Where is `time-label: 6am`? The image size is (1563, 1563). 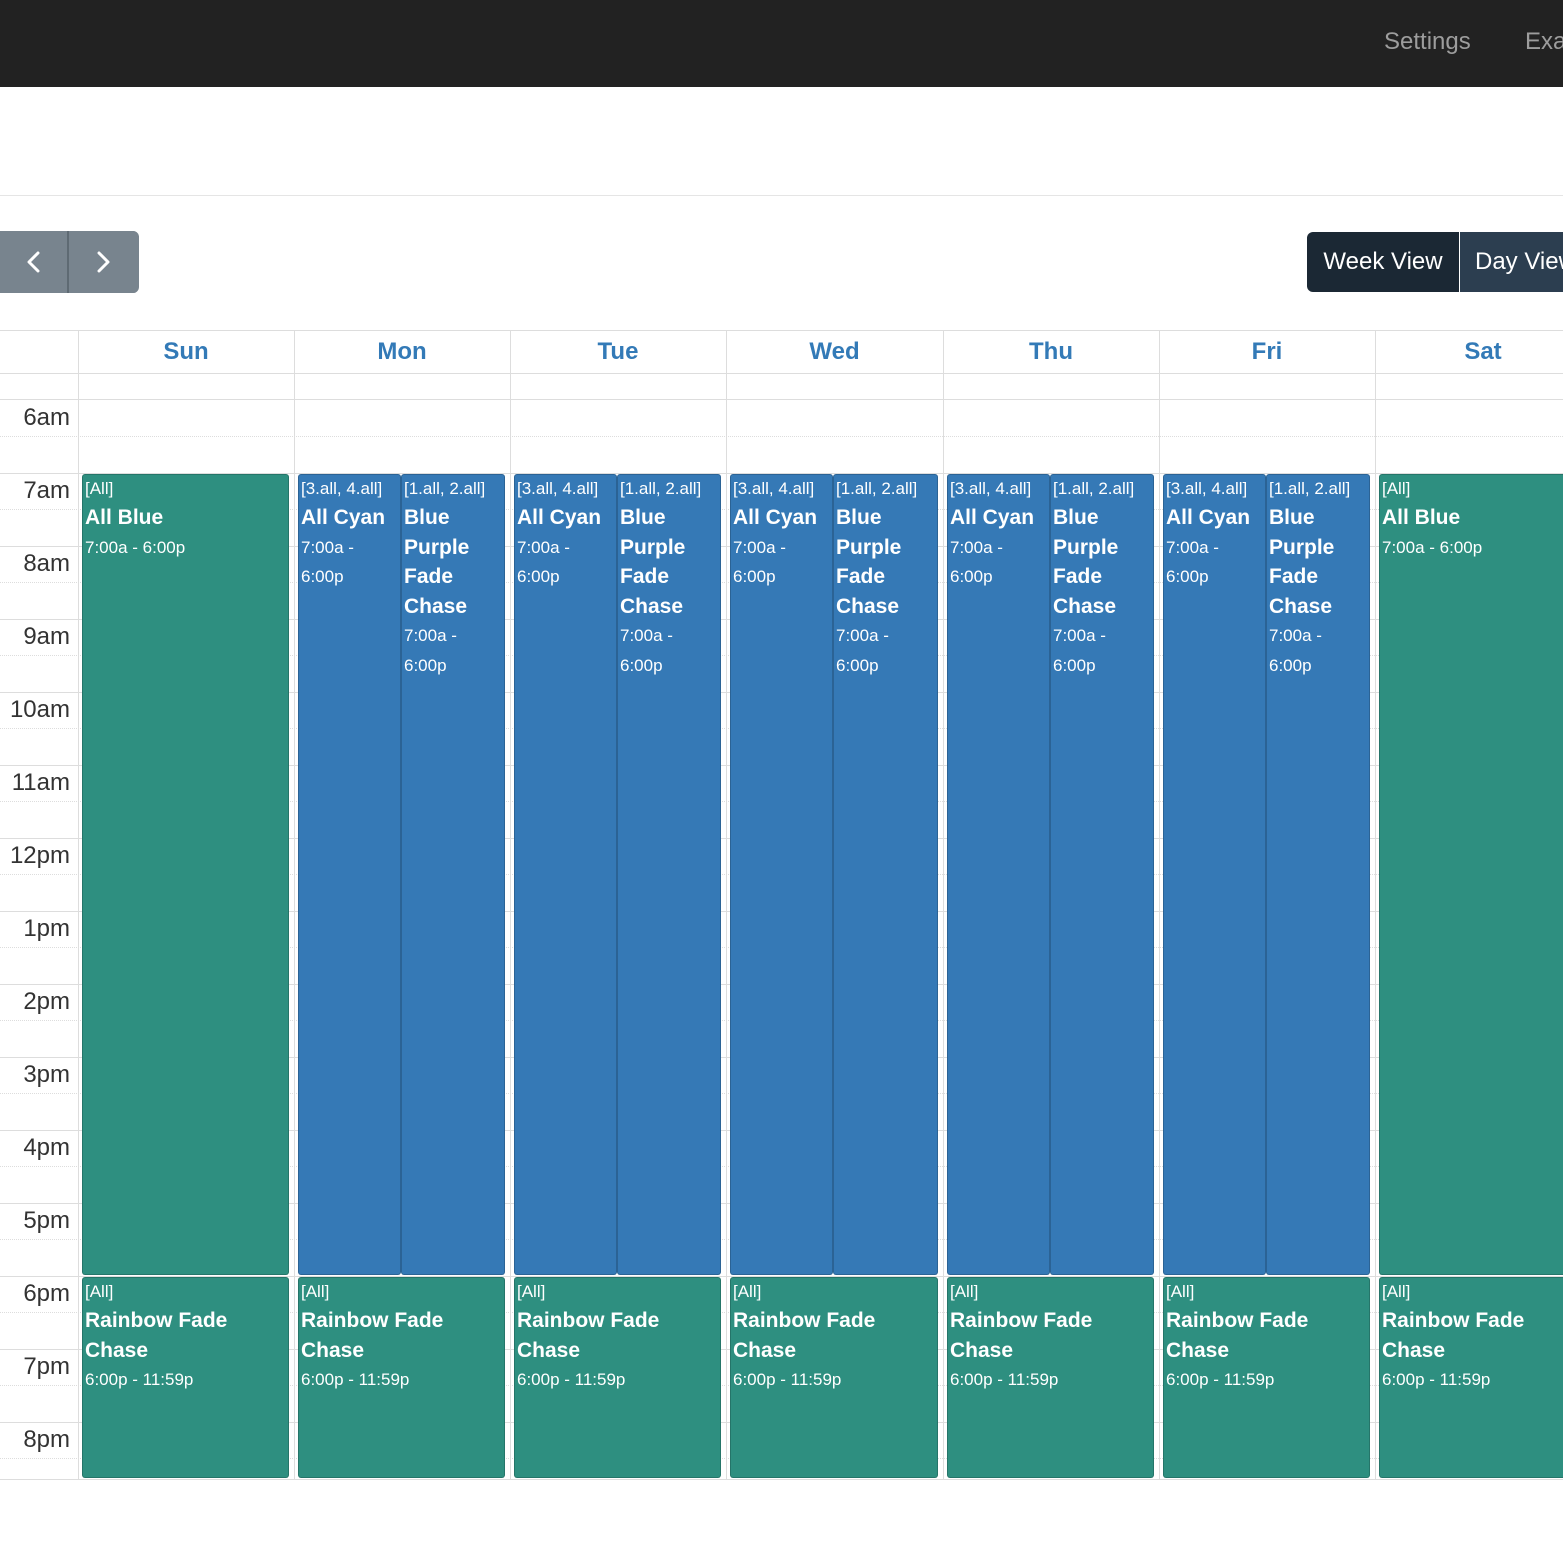 time-label: 6am is located at coordinates (46, 417).